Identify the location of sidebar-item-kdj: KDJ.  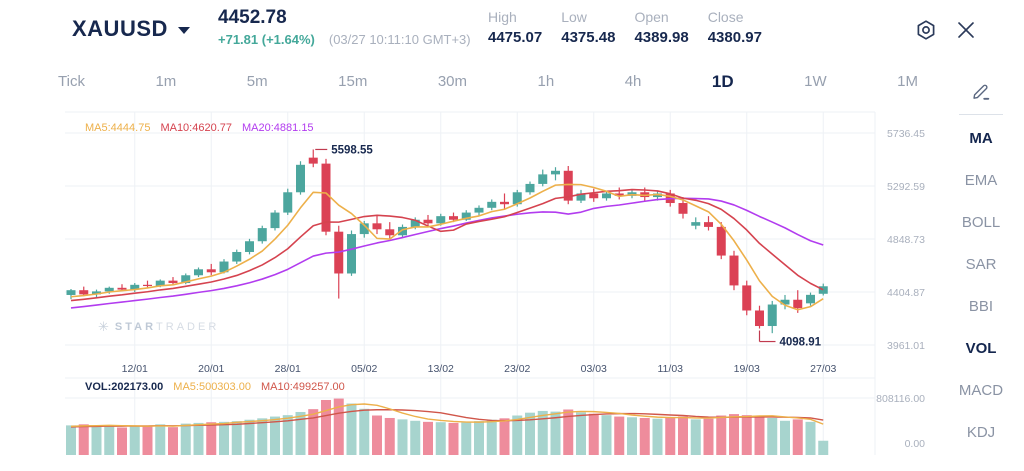
(981, 432).